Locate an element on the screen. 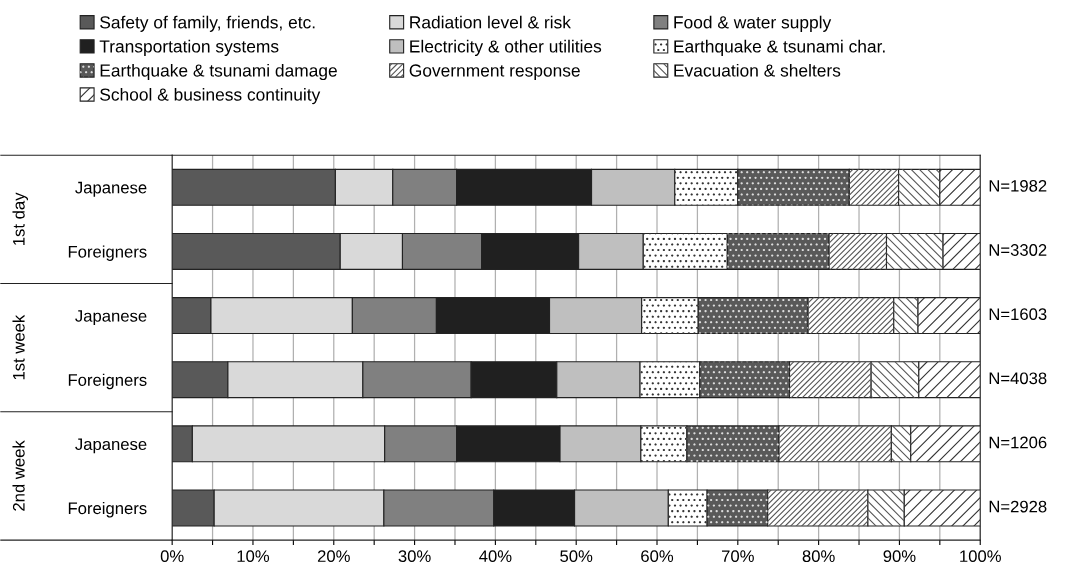 This screenshot has width=1076, height=577. text: 1st day is located at coordinates (20, 218).